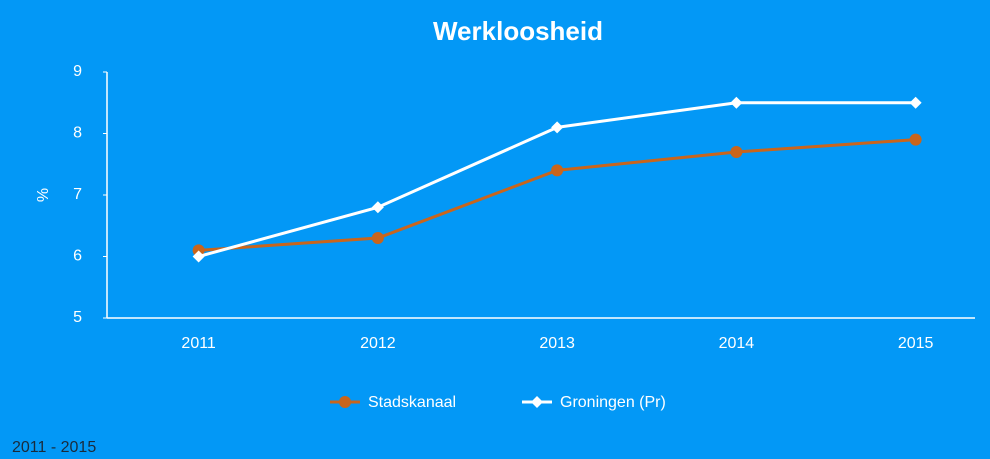 This screenshot has height=459, width=990. Describe the element at coordinates (77, 317) in the screenshot. I see `y-tick-label: 5` at that location.